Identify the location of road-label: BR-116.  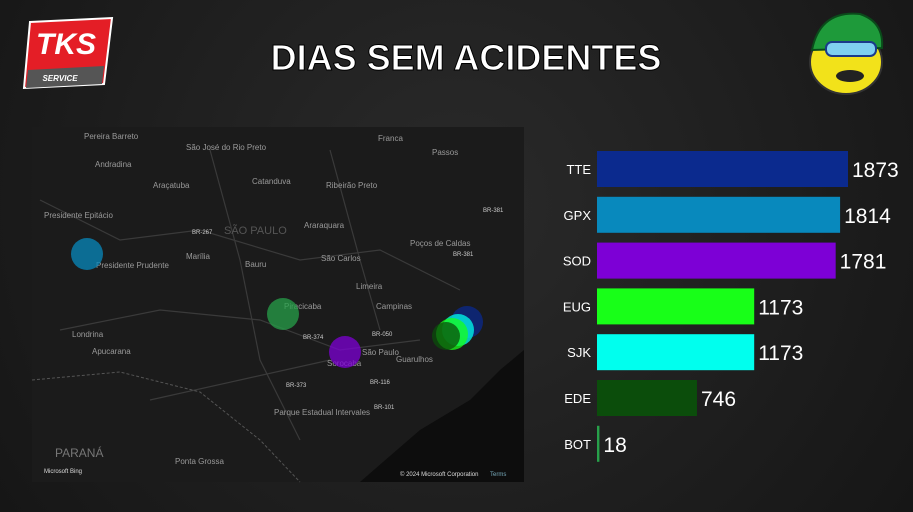
(380, 383).